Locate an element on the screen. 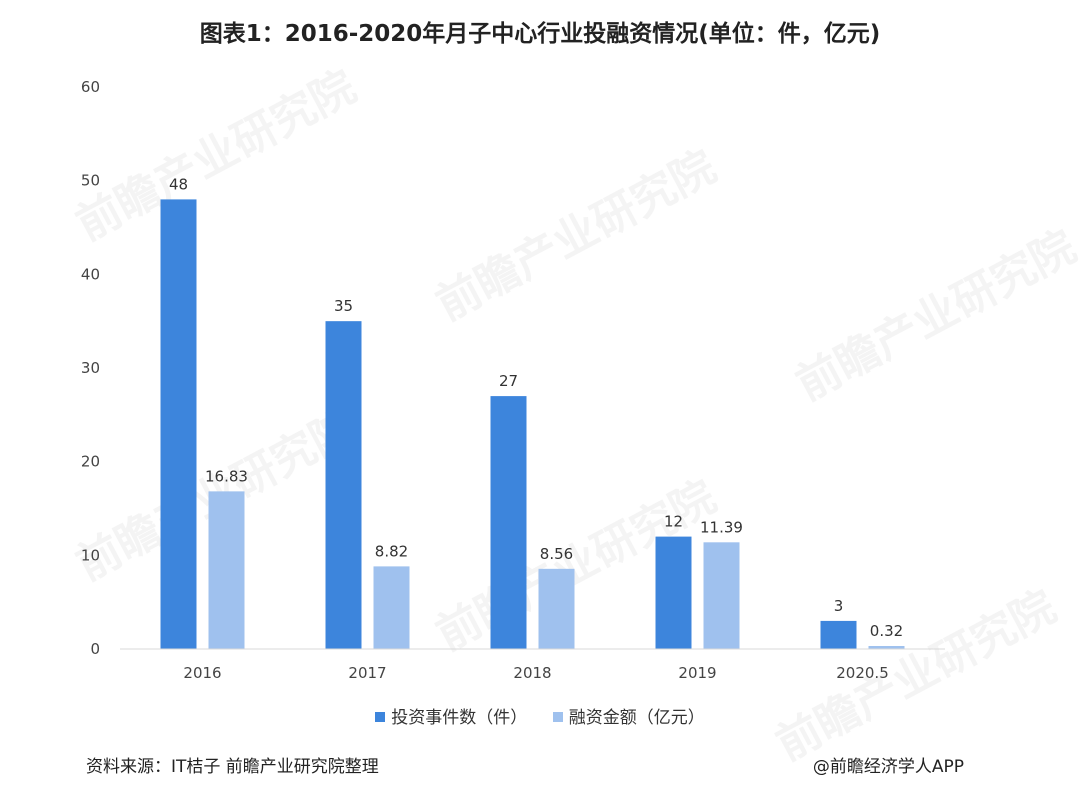 This screenshot has height=793, width=1080. legend: 投资事件数（件） 融资金额（亿元） is located at coordinates (540, 715).